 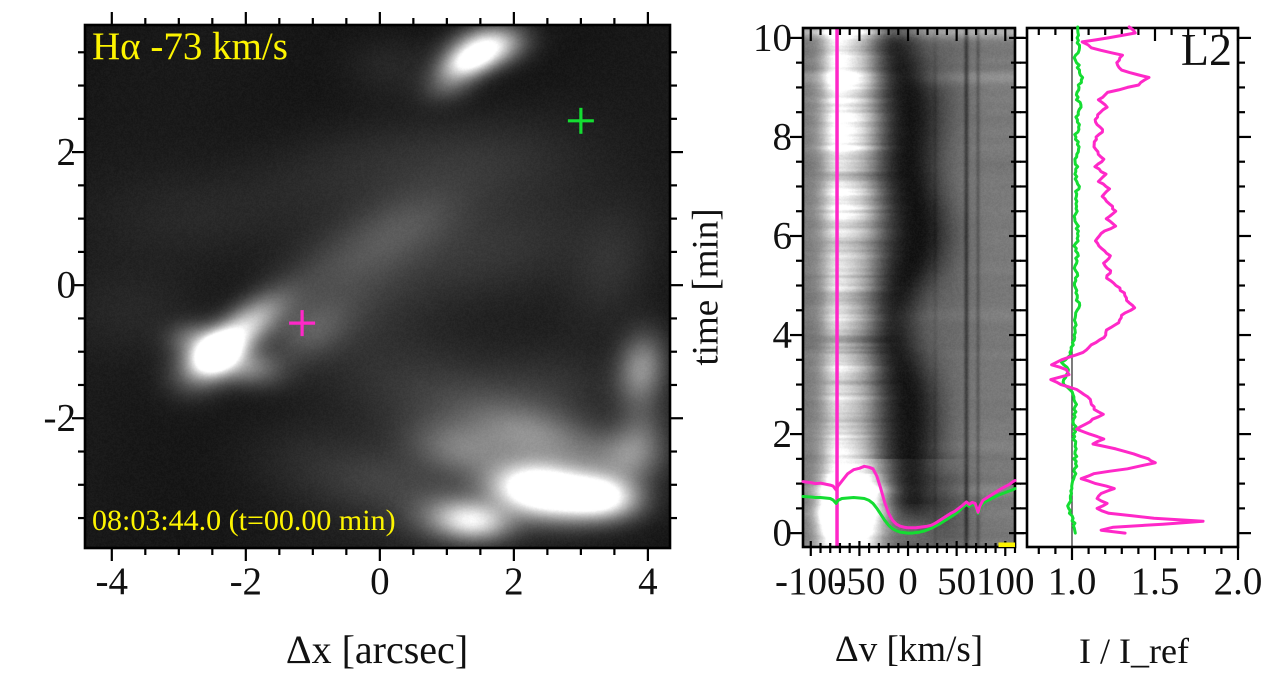 I want to click on time-tick-label: 10, so click(x=772, y=38).